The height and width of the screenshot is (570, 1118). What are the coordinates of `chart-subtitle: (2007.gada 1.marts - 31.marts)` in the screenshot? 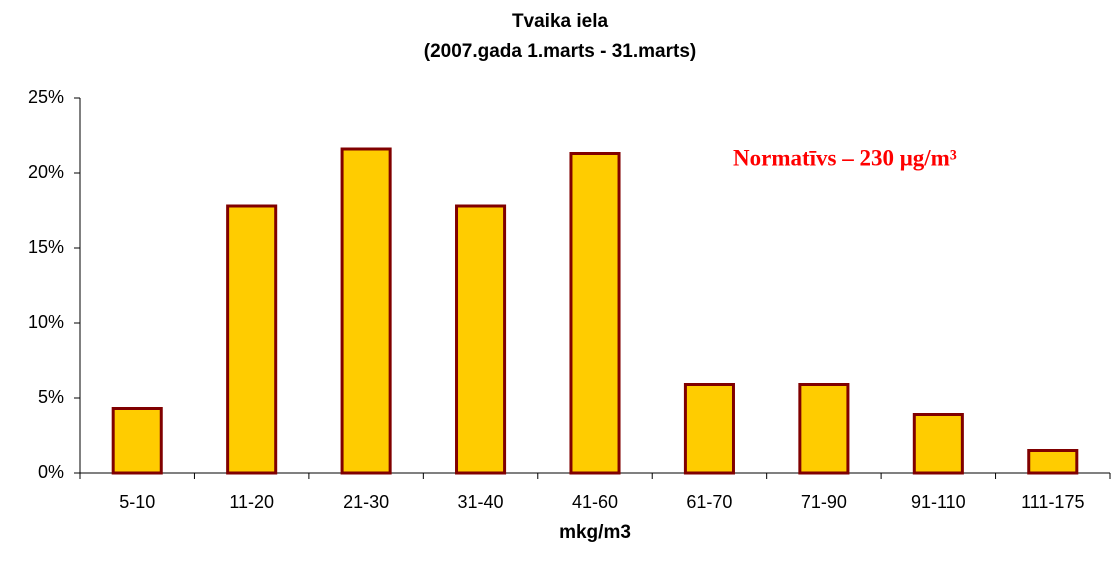 It's located at (560, 51).